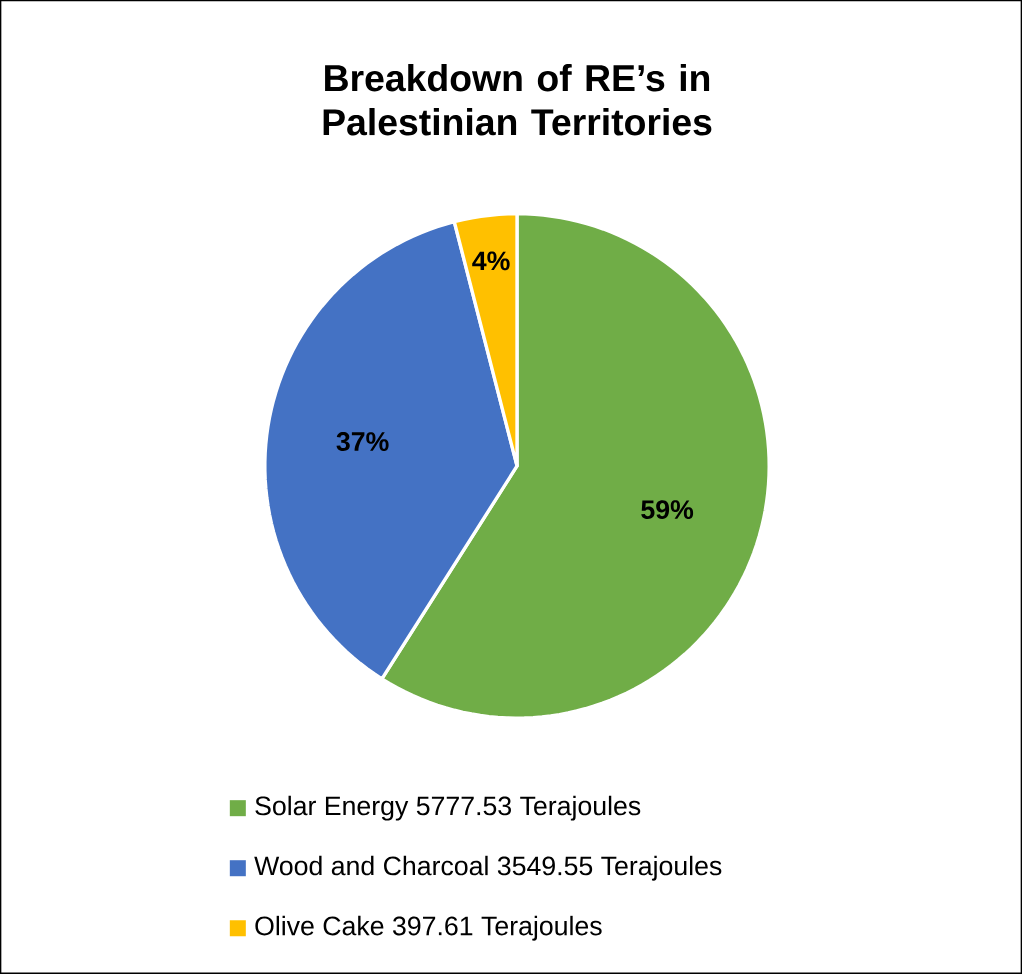  What do you see at coordinates (667, 510) in the screenshot?
I see `data-label: 59%` at bounding box center [667, 510].